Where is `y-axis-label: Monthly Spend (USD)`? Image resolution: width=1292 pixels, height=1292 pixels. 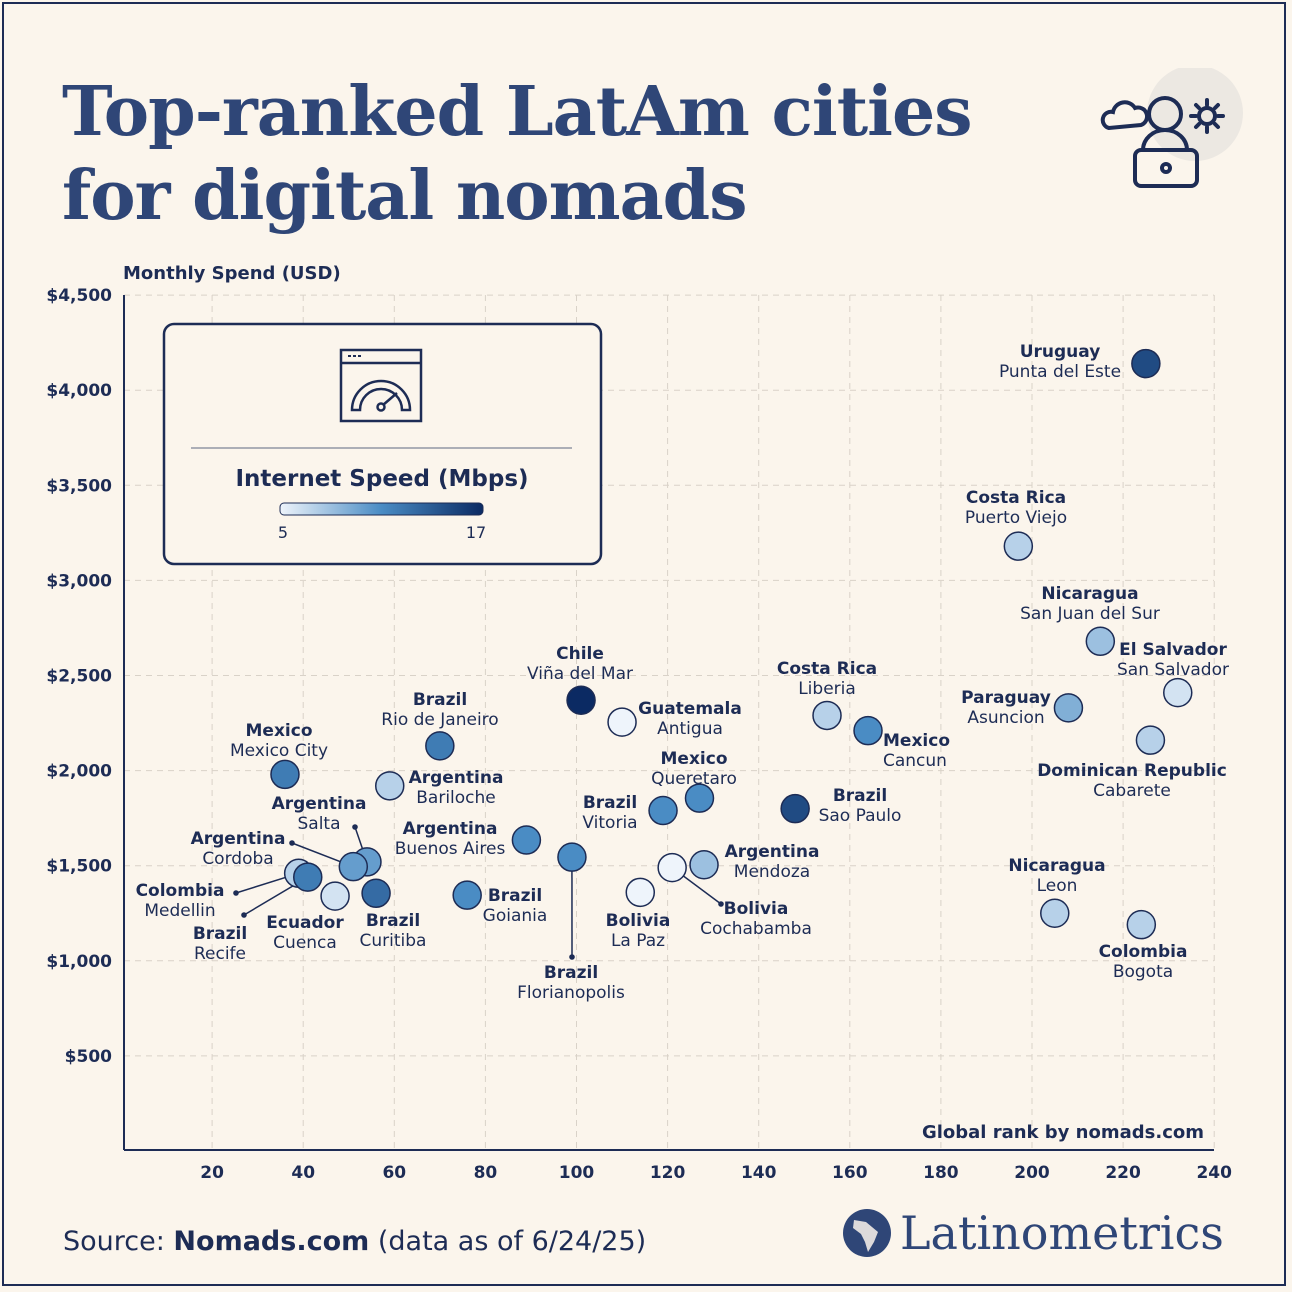 y-axis-label: Monthly Spend (USD) is located at coordinates (232, 273).